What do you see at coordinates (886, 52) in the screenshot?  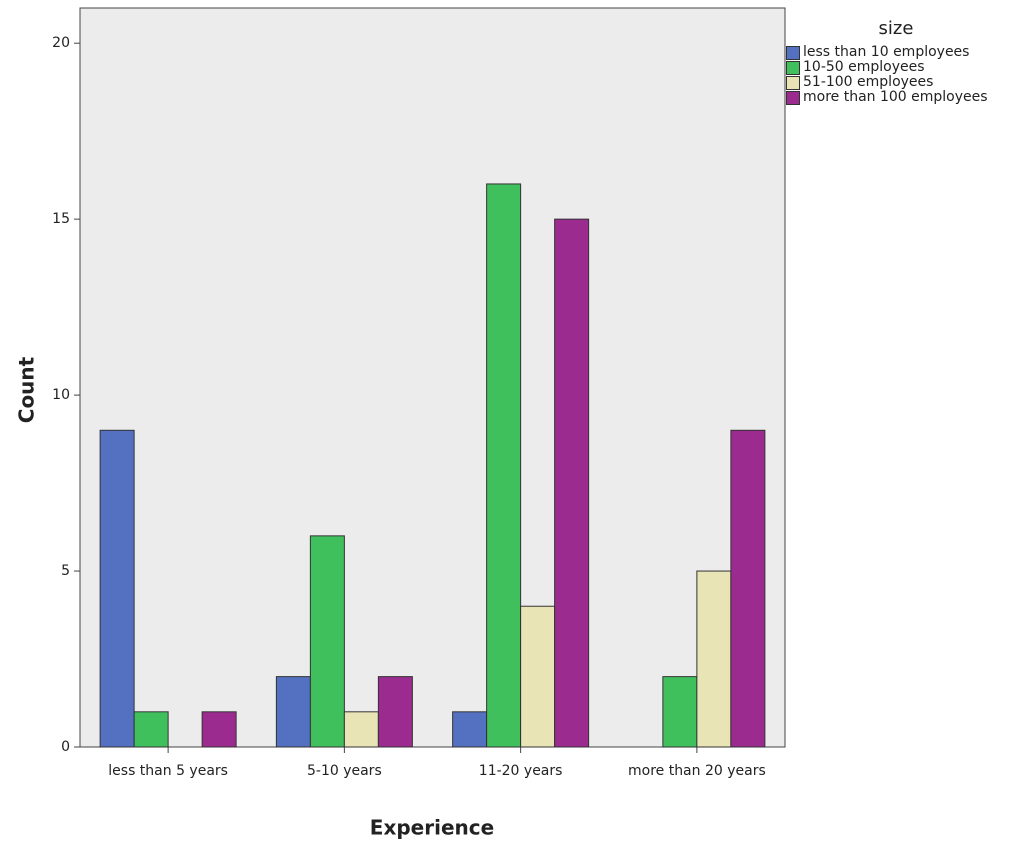 I see `legend-label: less than 10 employees` at bounding box center [886, 52].